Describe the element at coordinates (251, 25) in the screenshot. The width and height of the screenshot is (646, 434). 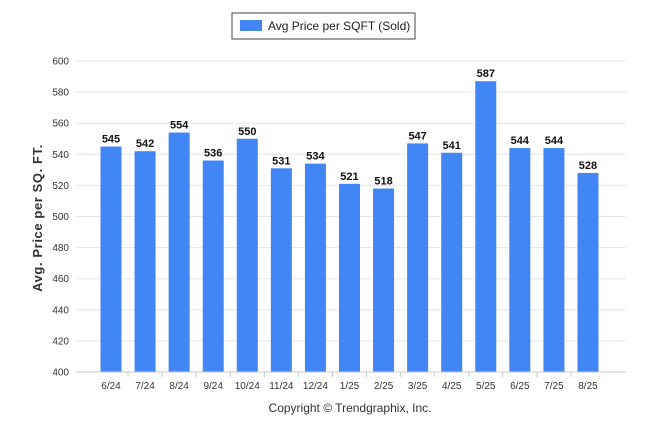
I see `legend-swatch-icon` at that location.